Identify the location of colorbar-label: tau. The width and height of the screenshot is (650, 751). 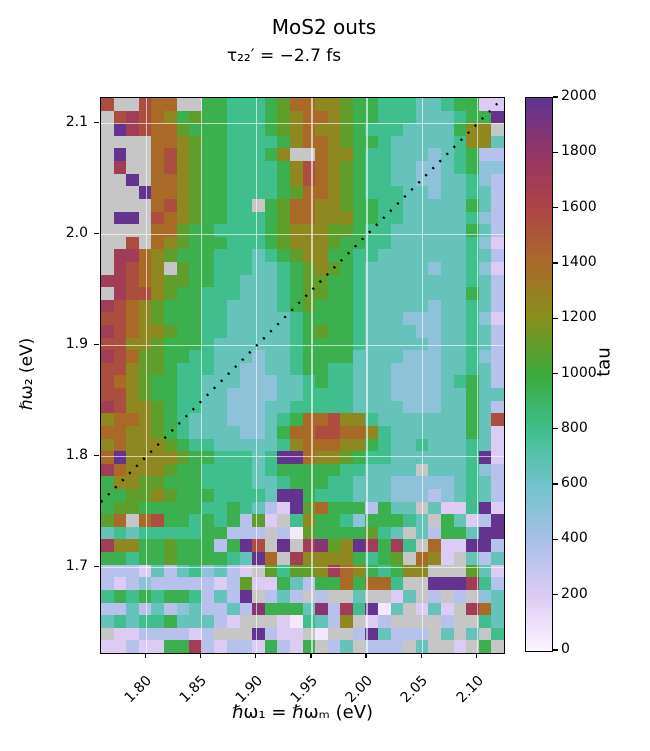
(604, 362).